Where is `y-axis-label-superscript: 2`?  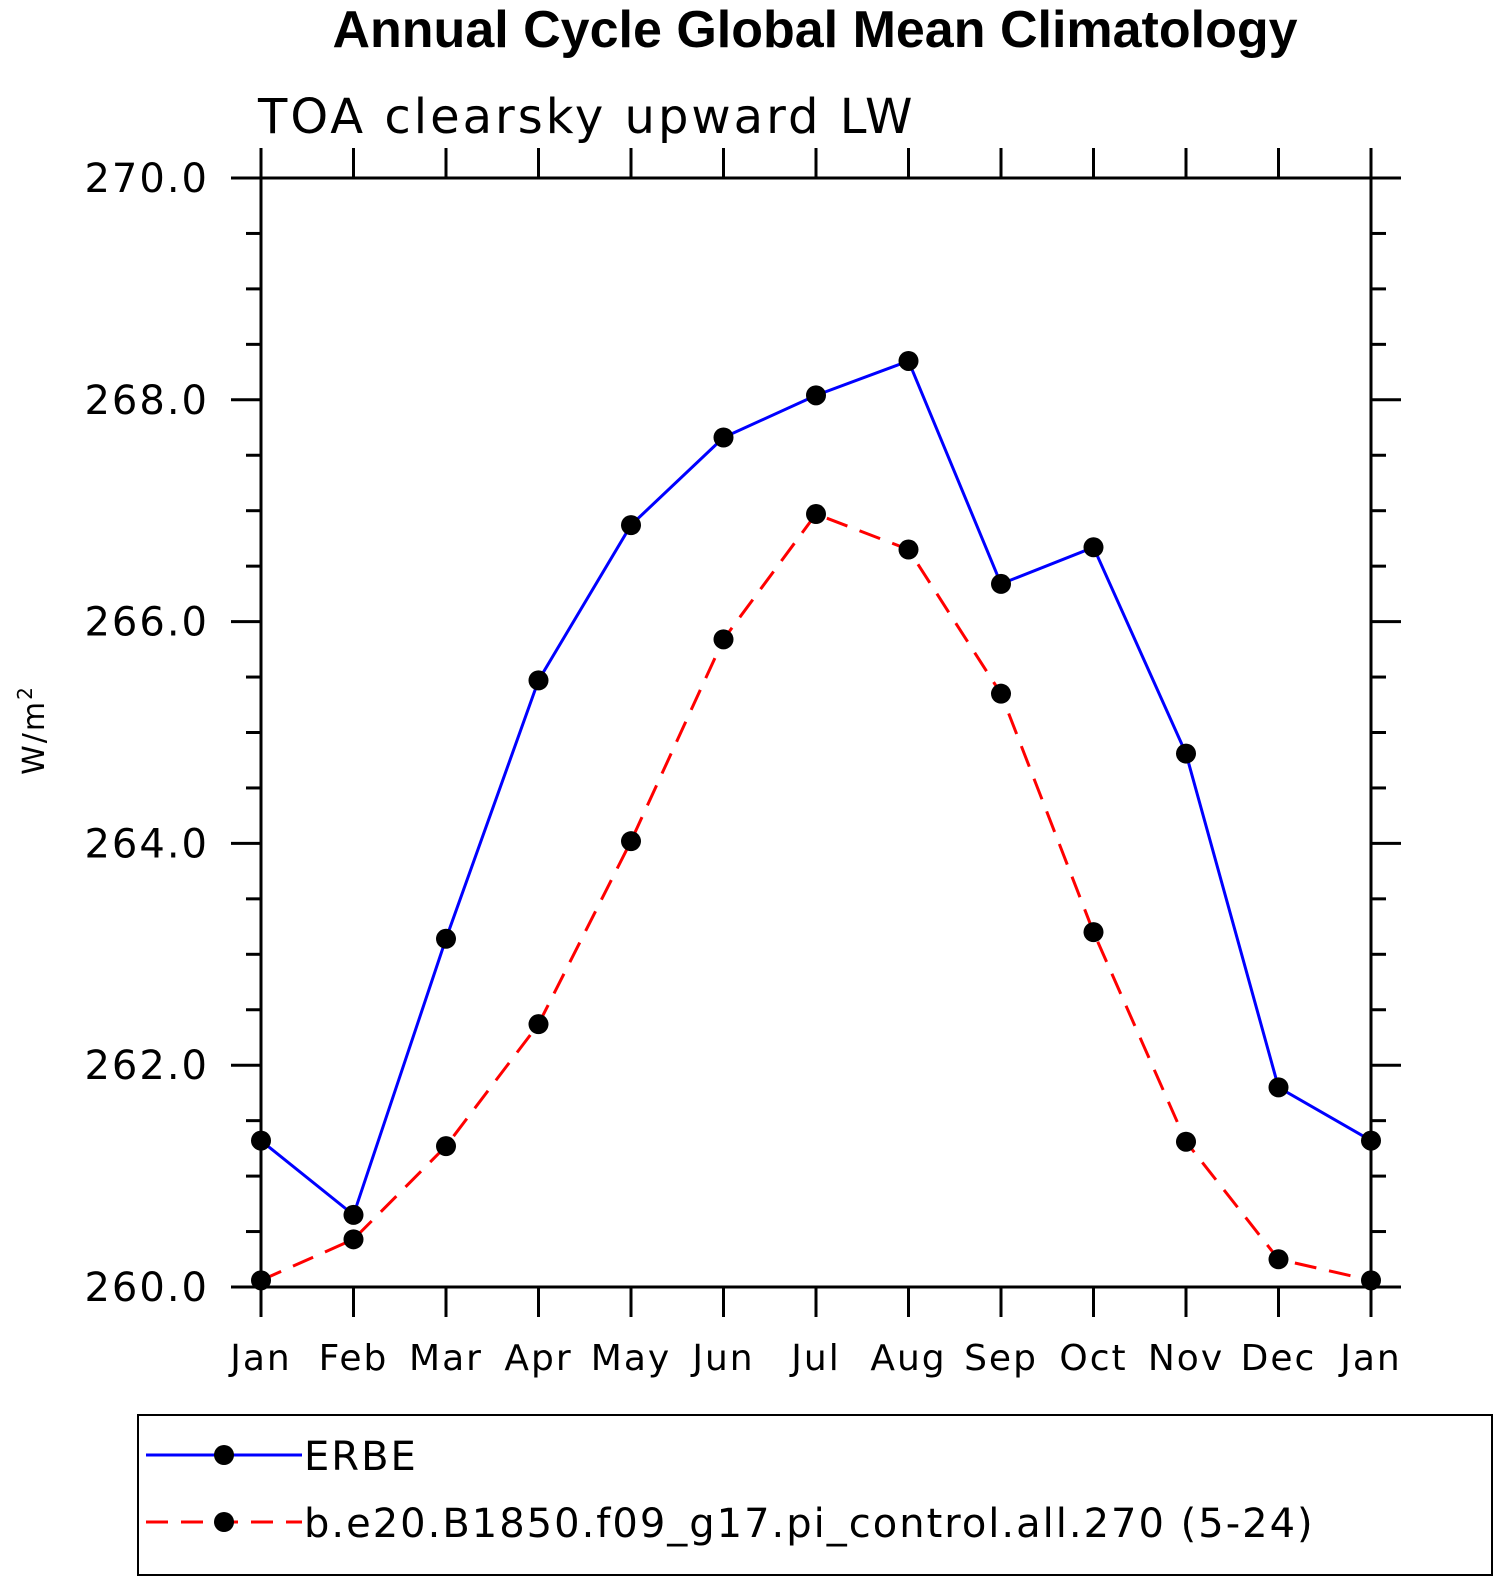
y-axis-label-superscript: 2 is located at coordinates (25, 692).